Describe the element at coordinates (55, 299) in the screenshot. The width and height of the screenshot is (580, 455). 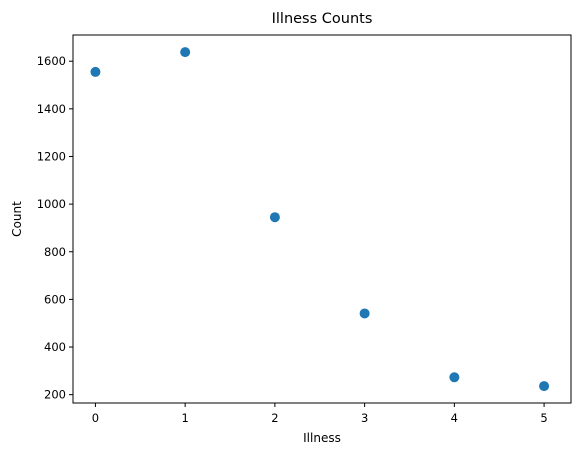
I see `y-tick-label: 600` at that location.